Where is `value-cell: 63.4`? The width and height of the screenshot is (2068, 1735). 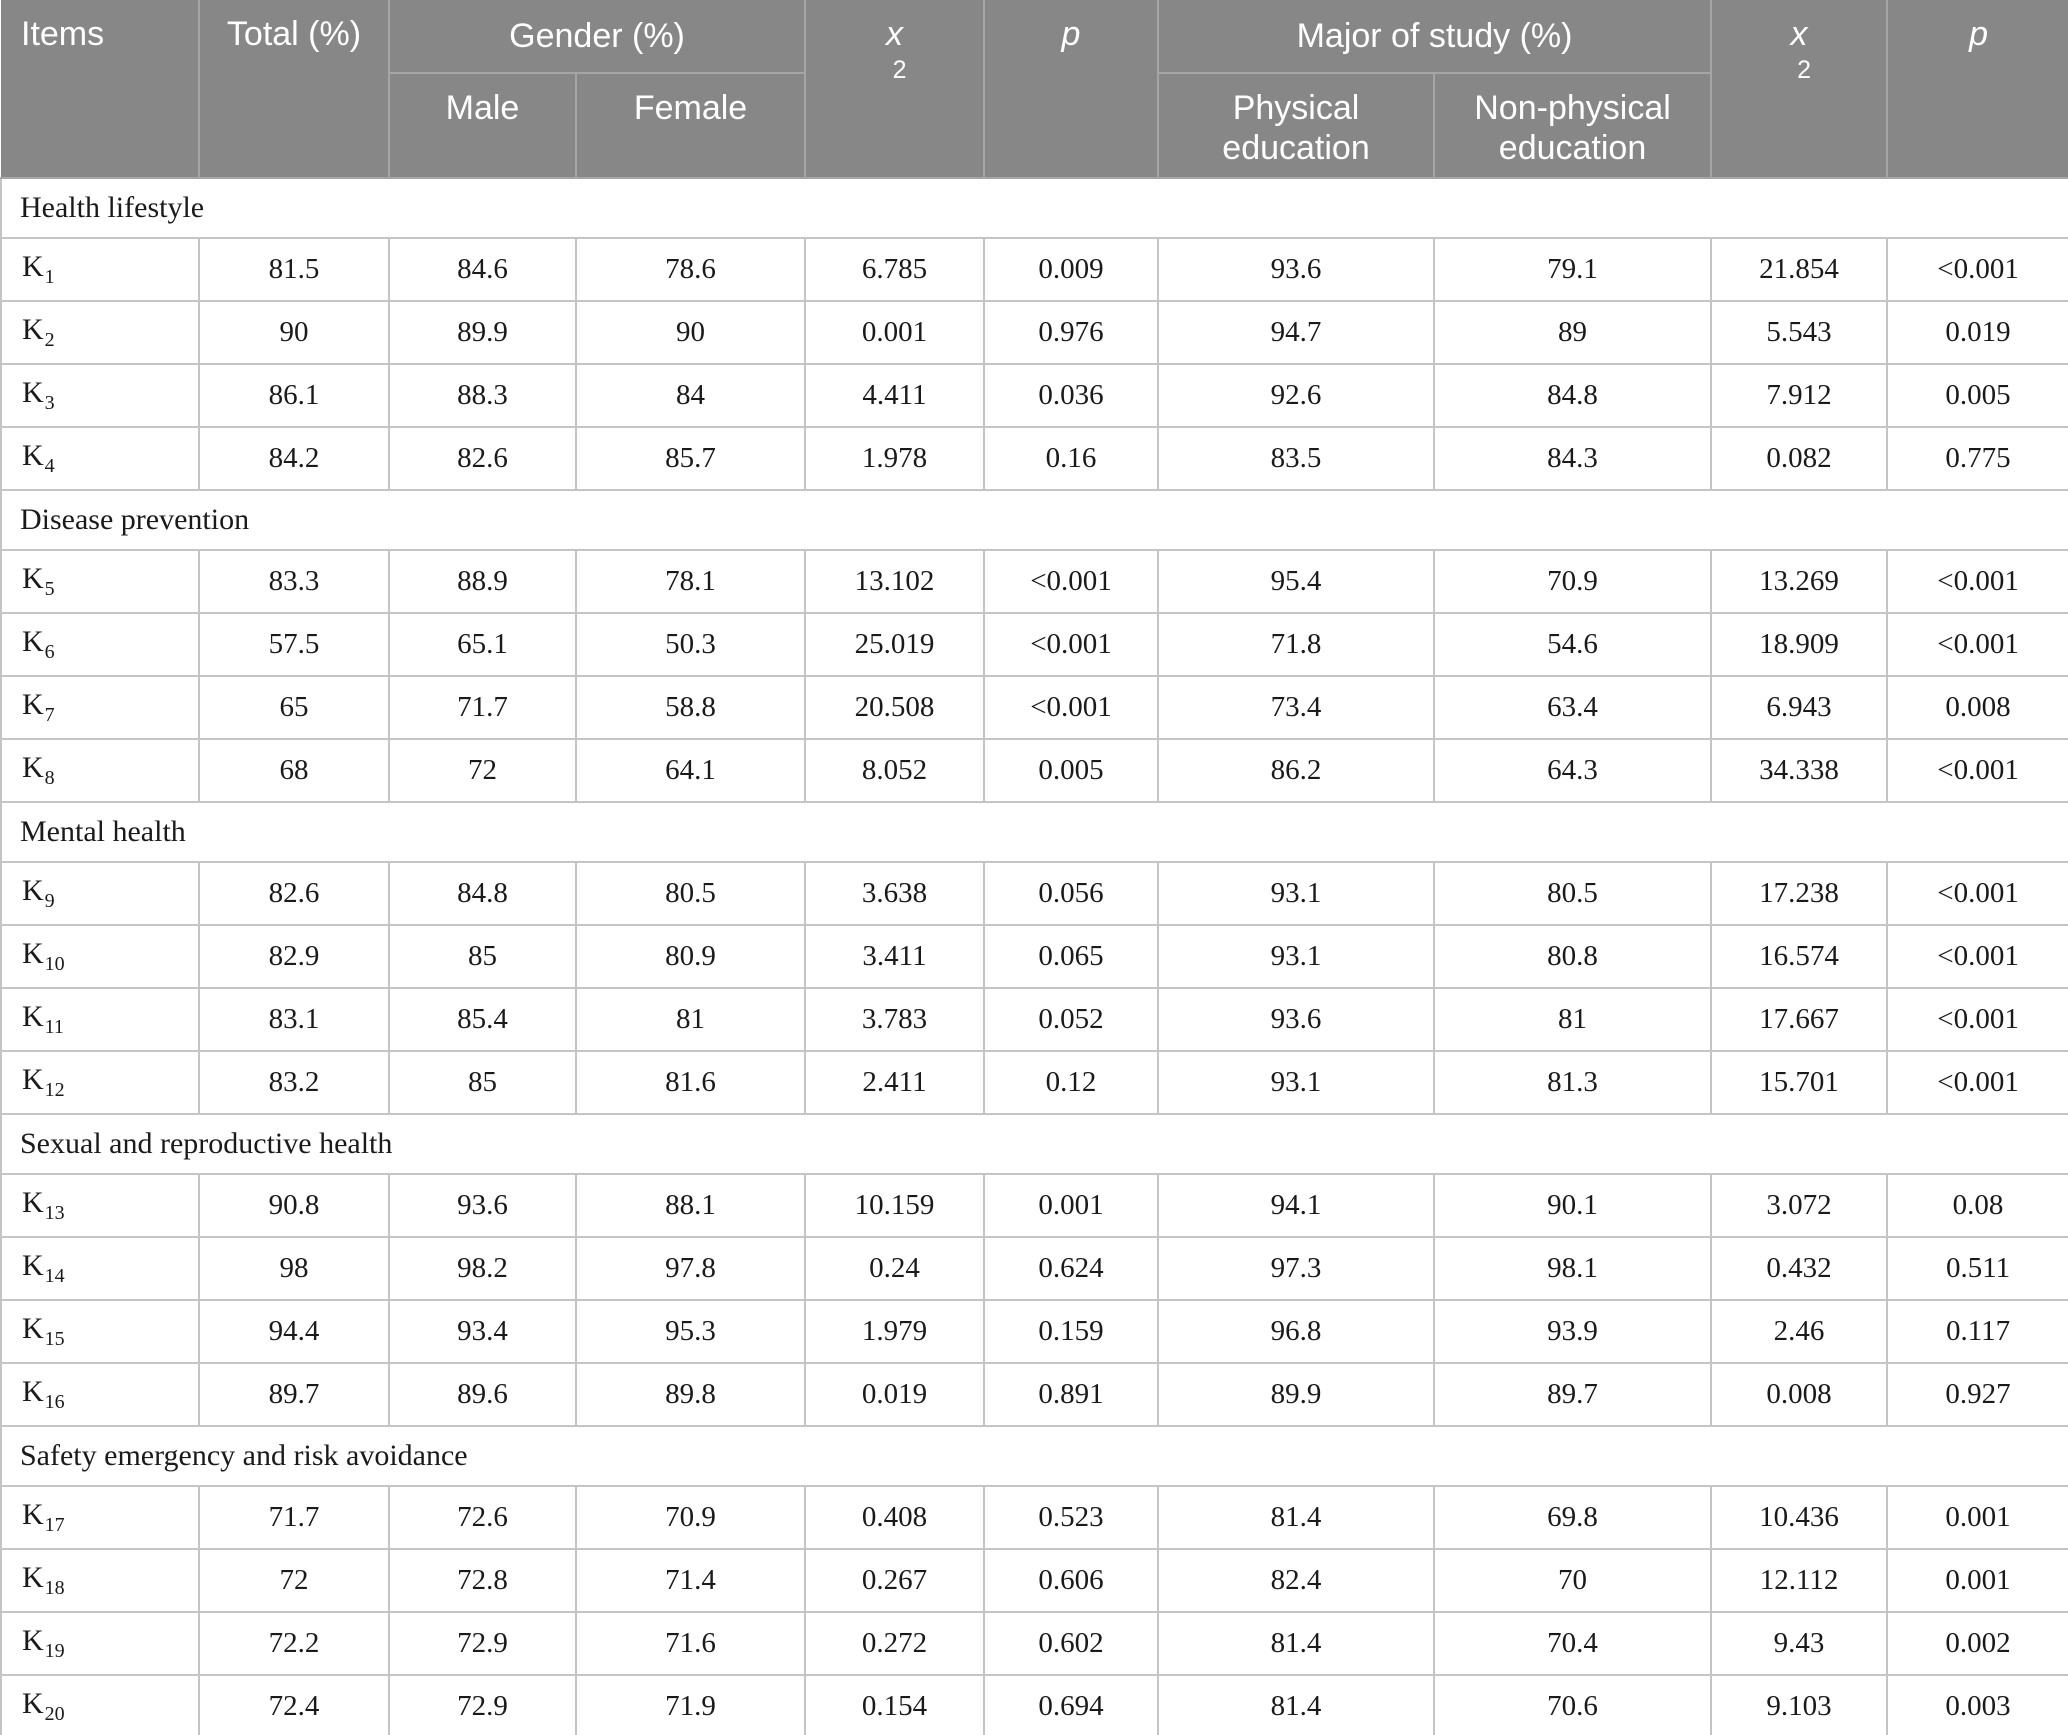 value-cell: 63.4 is located at coordinates (1573, 707).